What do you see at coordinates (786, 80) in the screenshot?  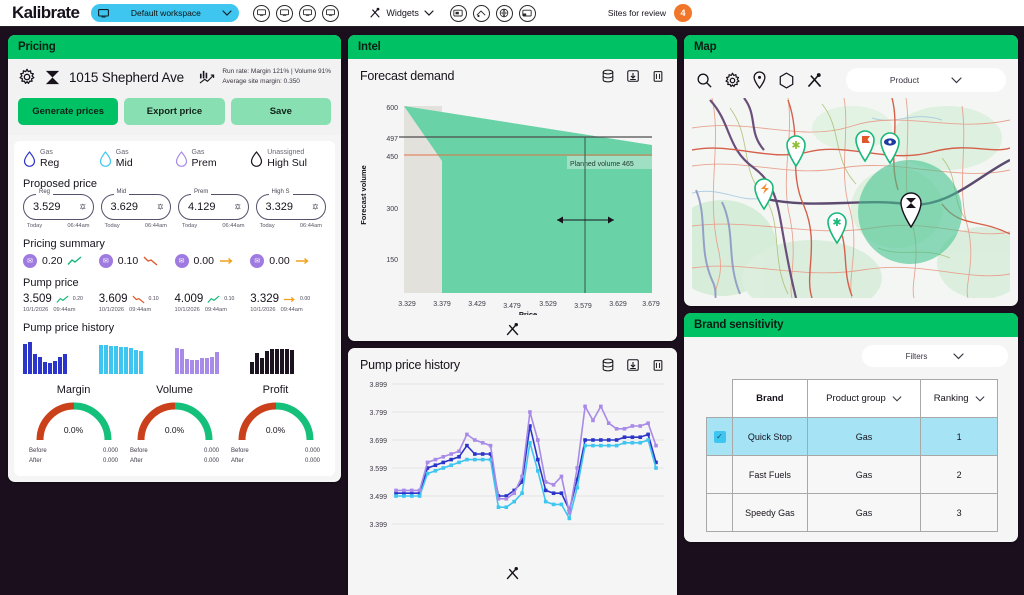 I see `hexagon-icon` at bounding box center [786, 80].